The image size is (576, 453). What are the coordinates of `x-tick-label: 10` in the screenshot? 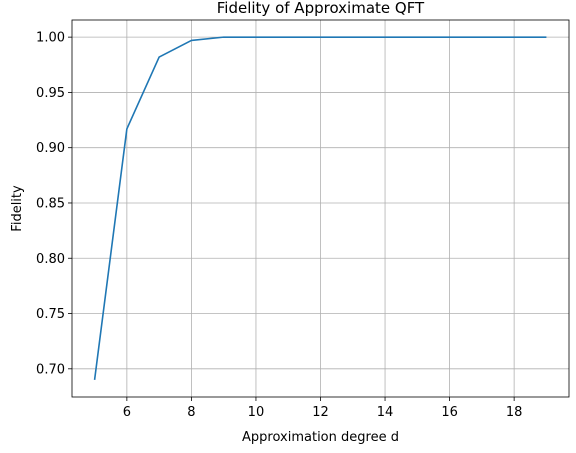 It's located at (256, 412).